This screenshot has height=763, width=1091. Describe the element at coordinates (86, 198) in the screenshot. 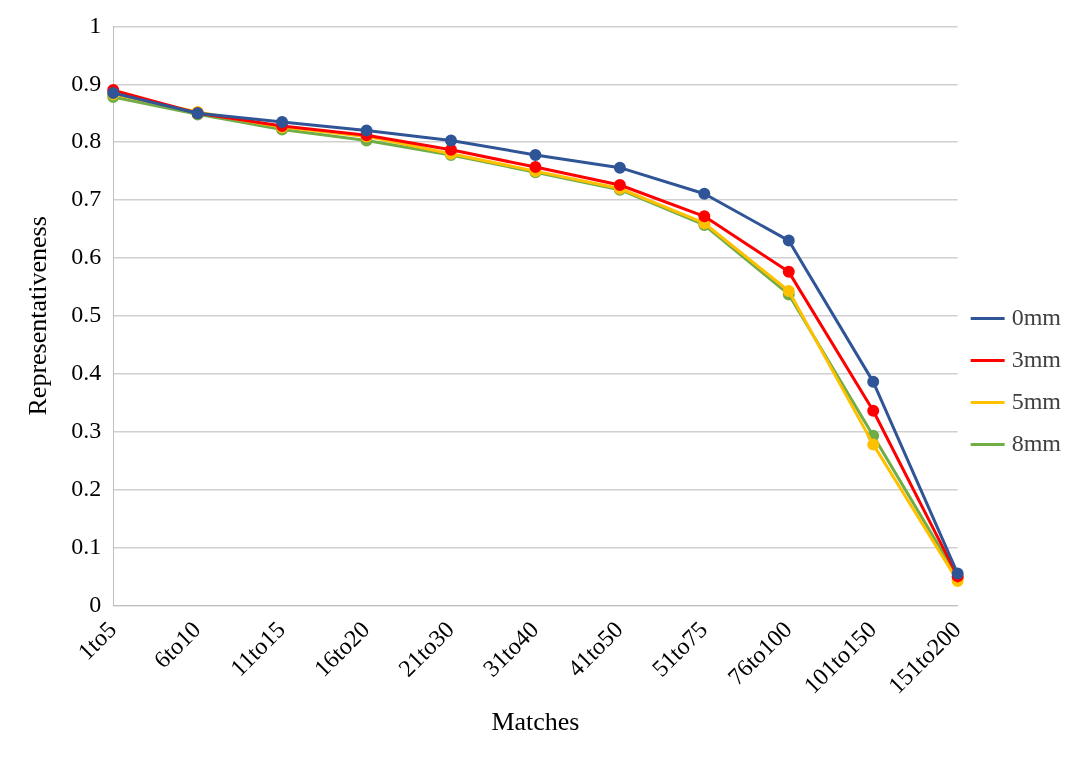

I see `y-tick-label: 0.7` at that location.